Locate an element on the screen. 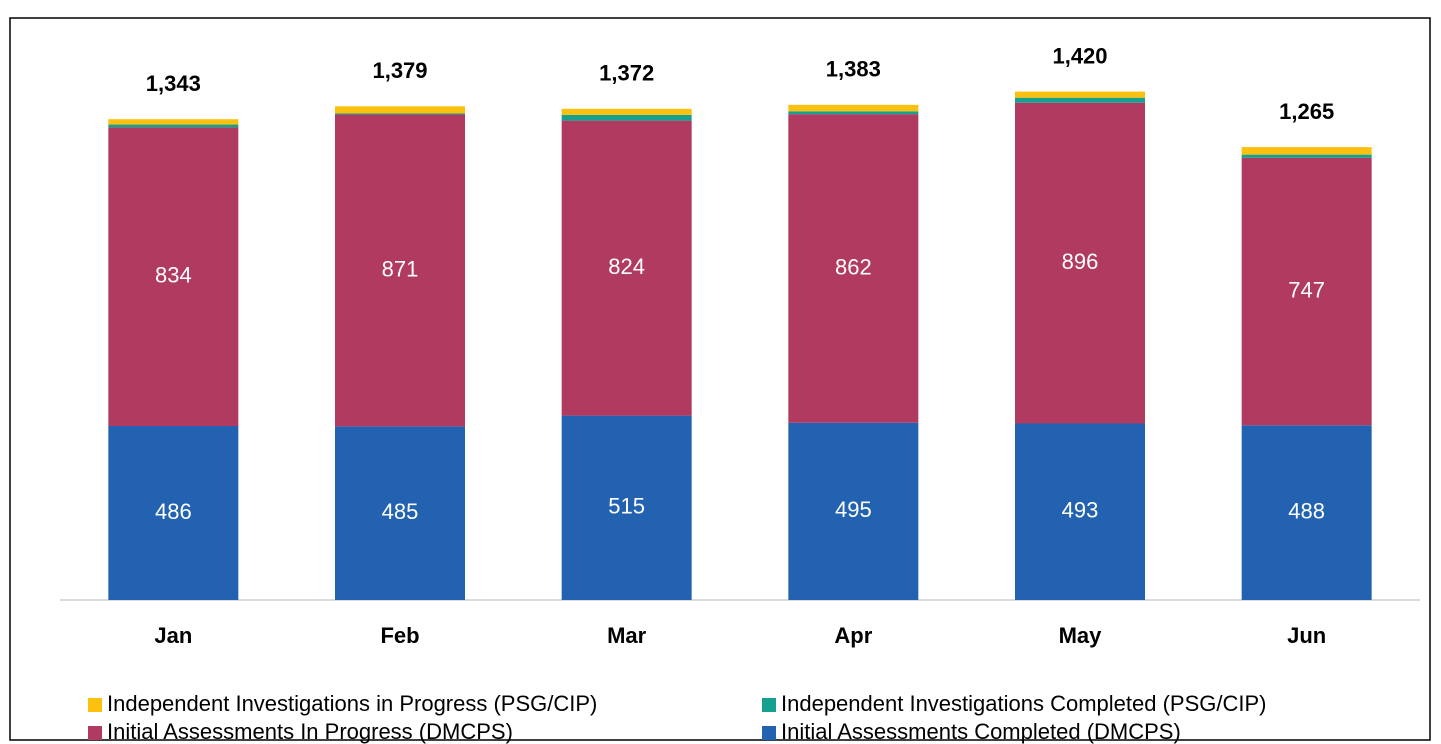 This screenshot has width=1441, height=744. segment-label: 486 is located at coordinates (173, 511).